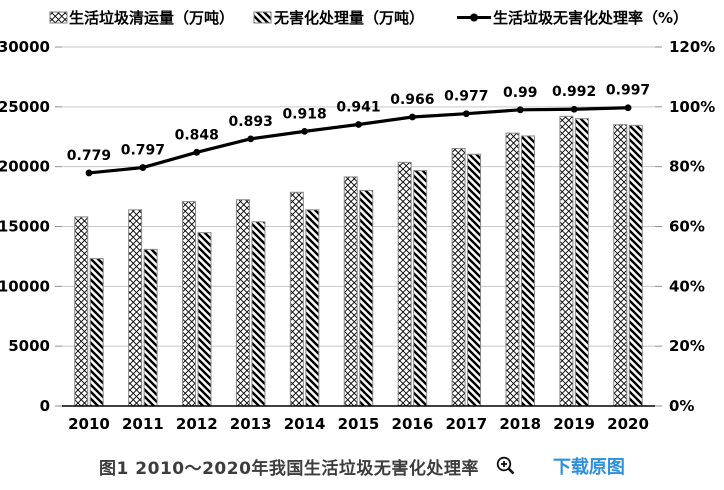  I want to click on rate-point-label: 0.997, so click(628, 91).